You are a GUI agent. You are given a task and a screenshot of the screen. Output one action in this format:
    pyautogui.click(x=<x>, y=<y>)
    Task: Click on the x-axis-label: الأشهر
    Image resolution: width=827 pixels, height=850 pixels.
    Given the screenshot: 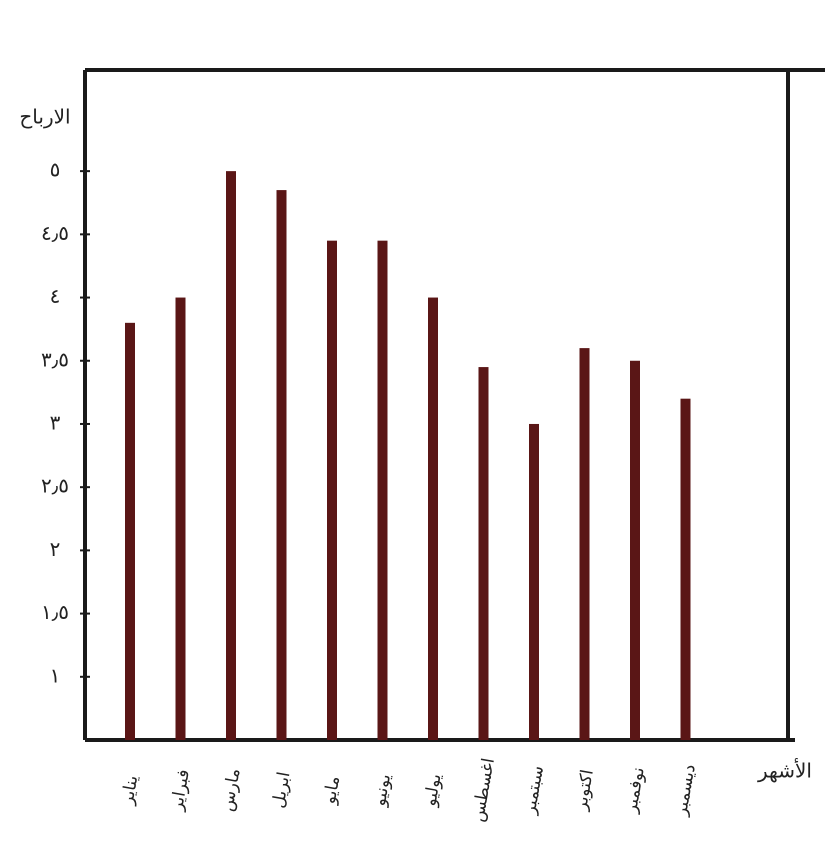 What is the action you would take?
    pyautogui.click(x=784, y=771)
    